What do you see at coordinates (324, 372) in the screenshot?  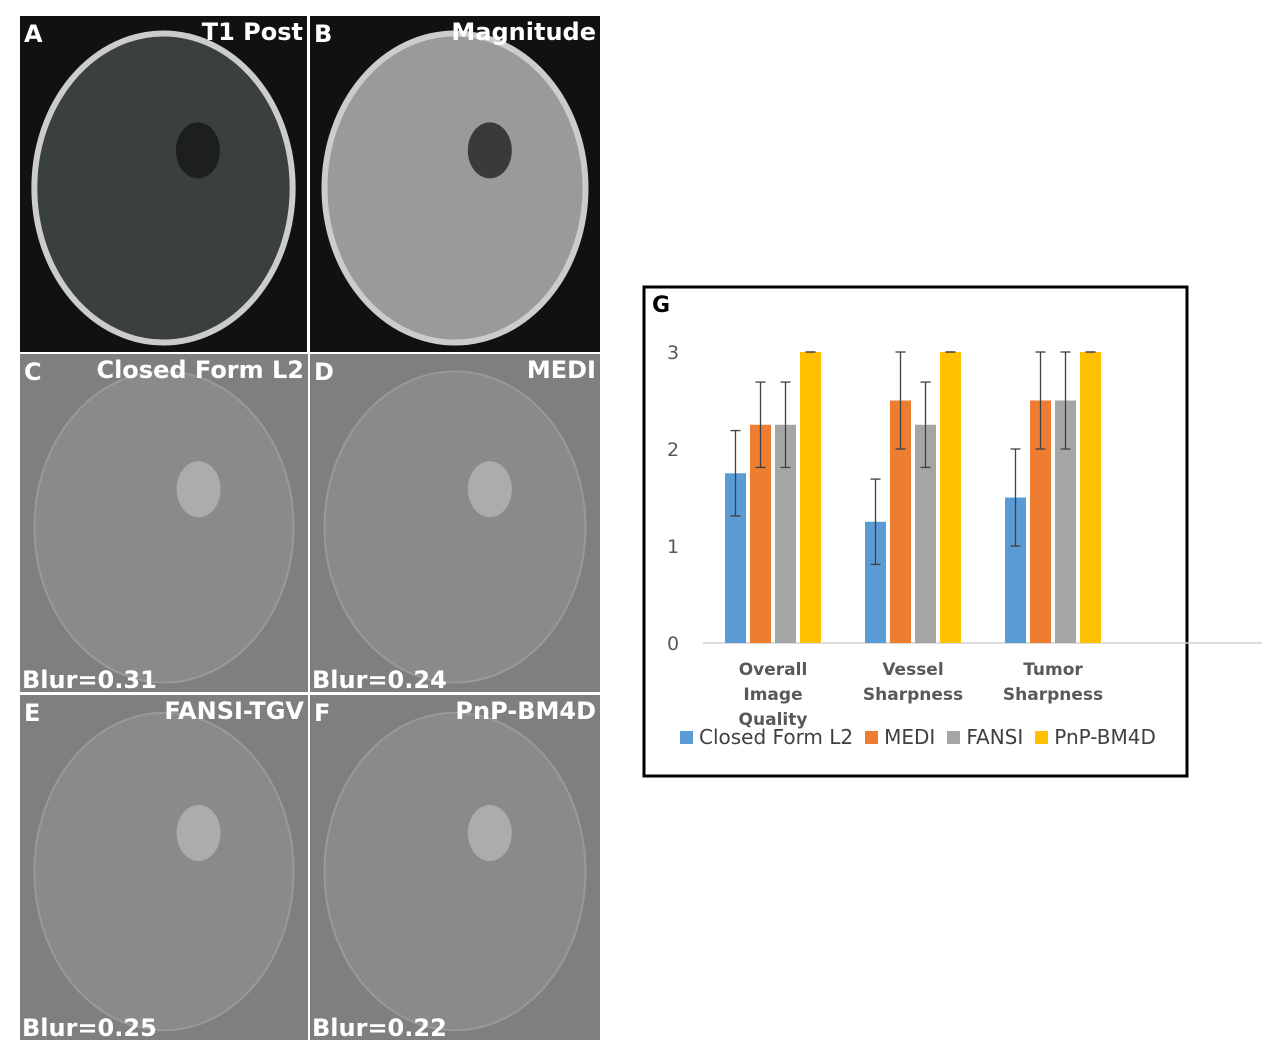 I see `panel-letter: D` at bounding box center [324, 372].